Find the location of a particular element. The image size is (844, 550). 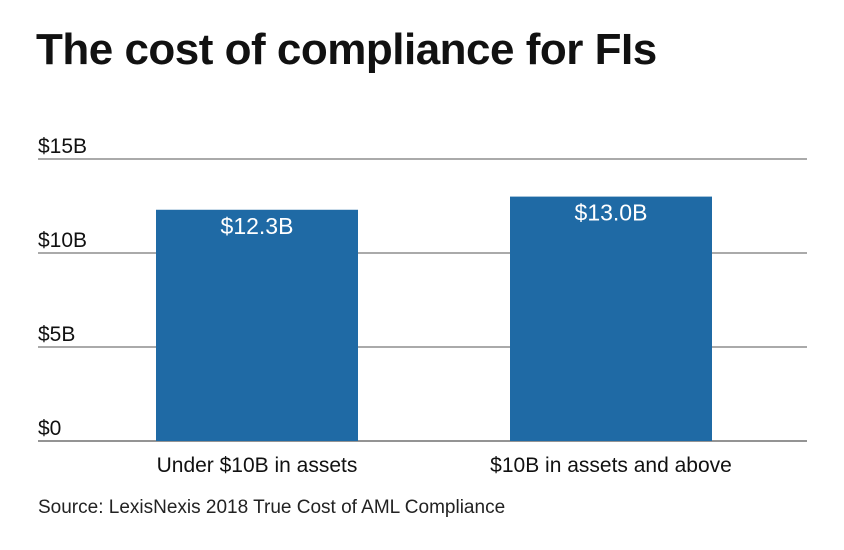

data-label: $12.3B is located at coordinates (257, 226).